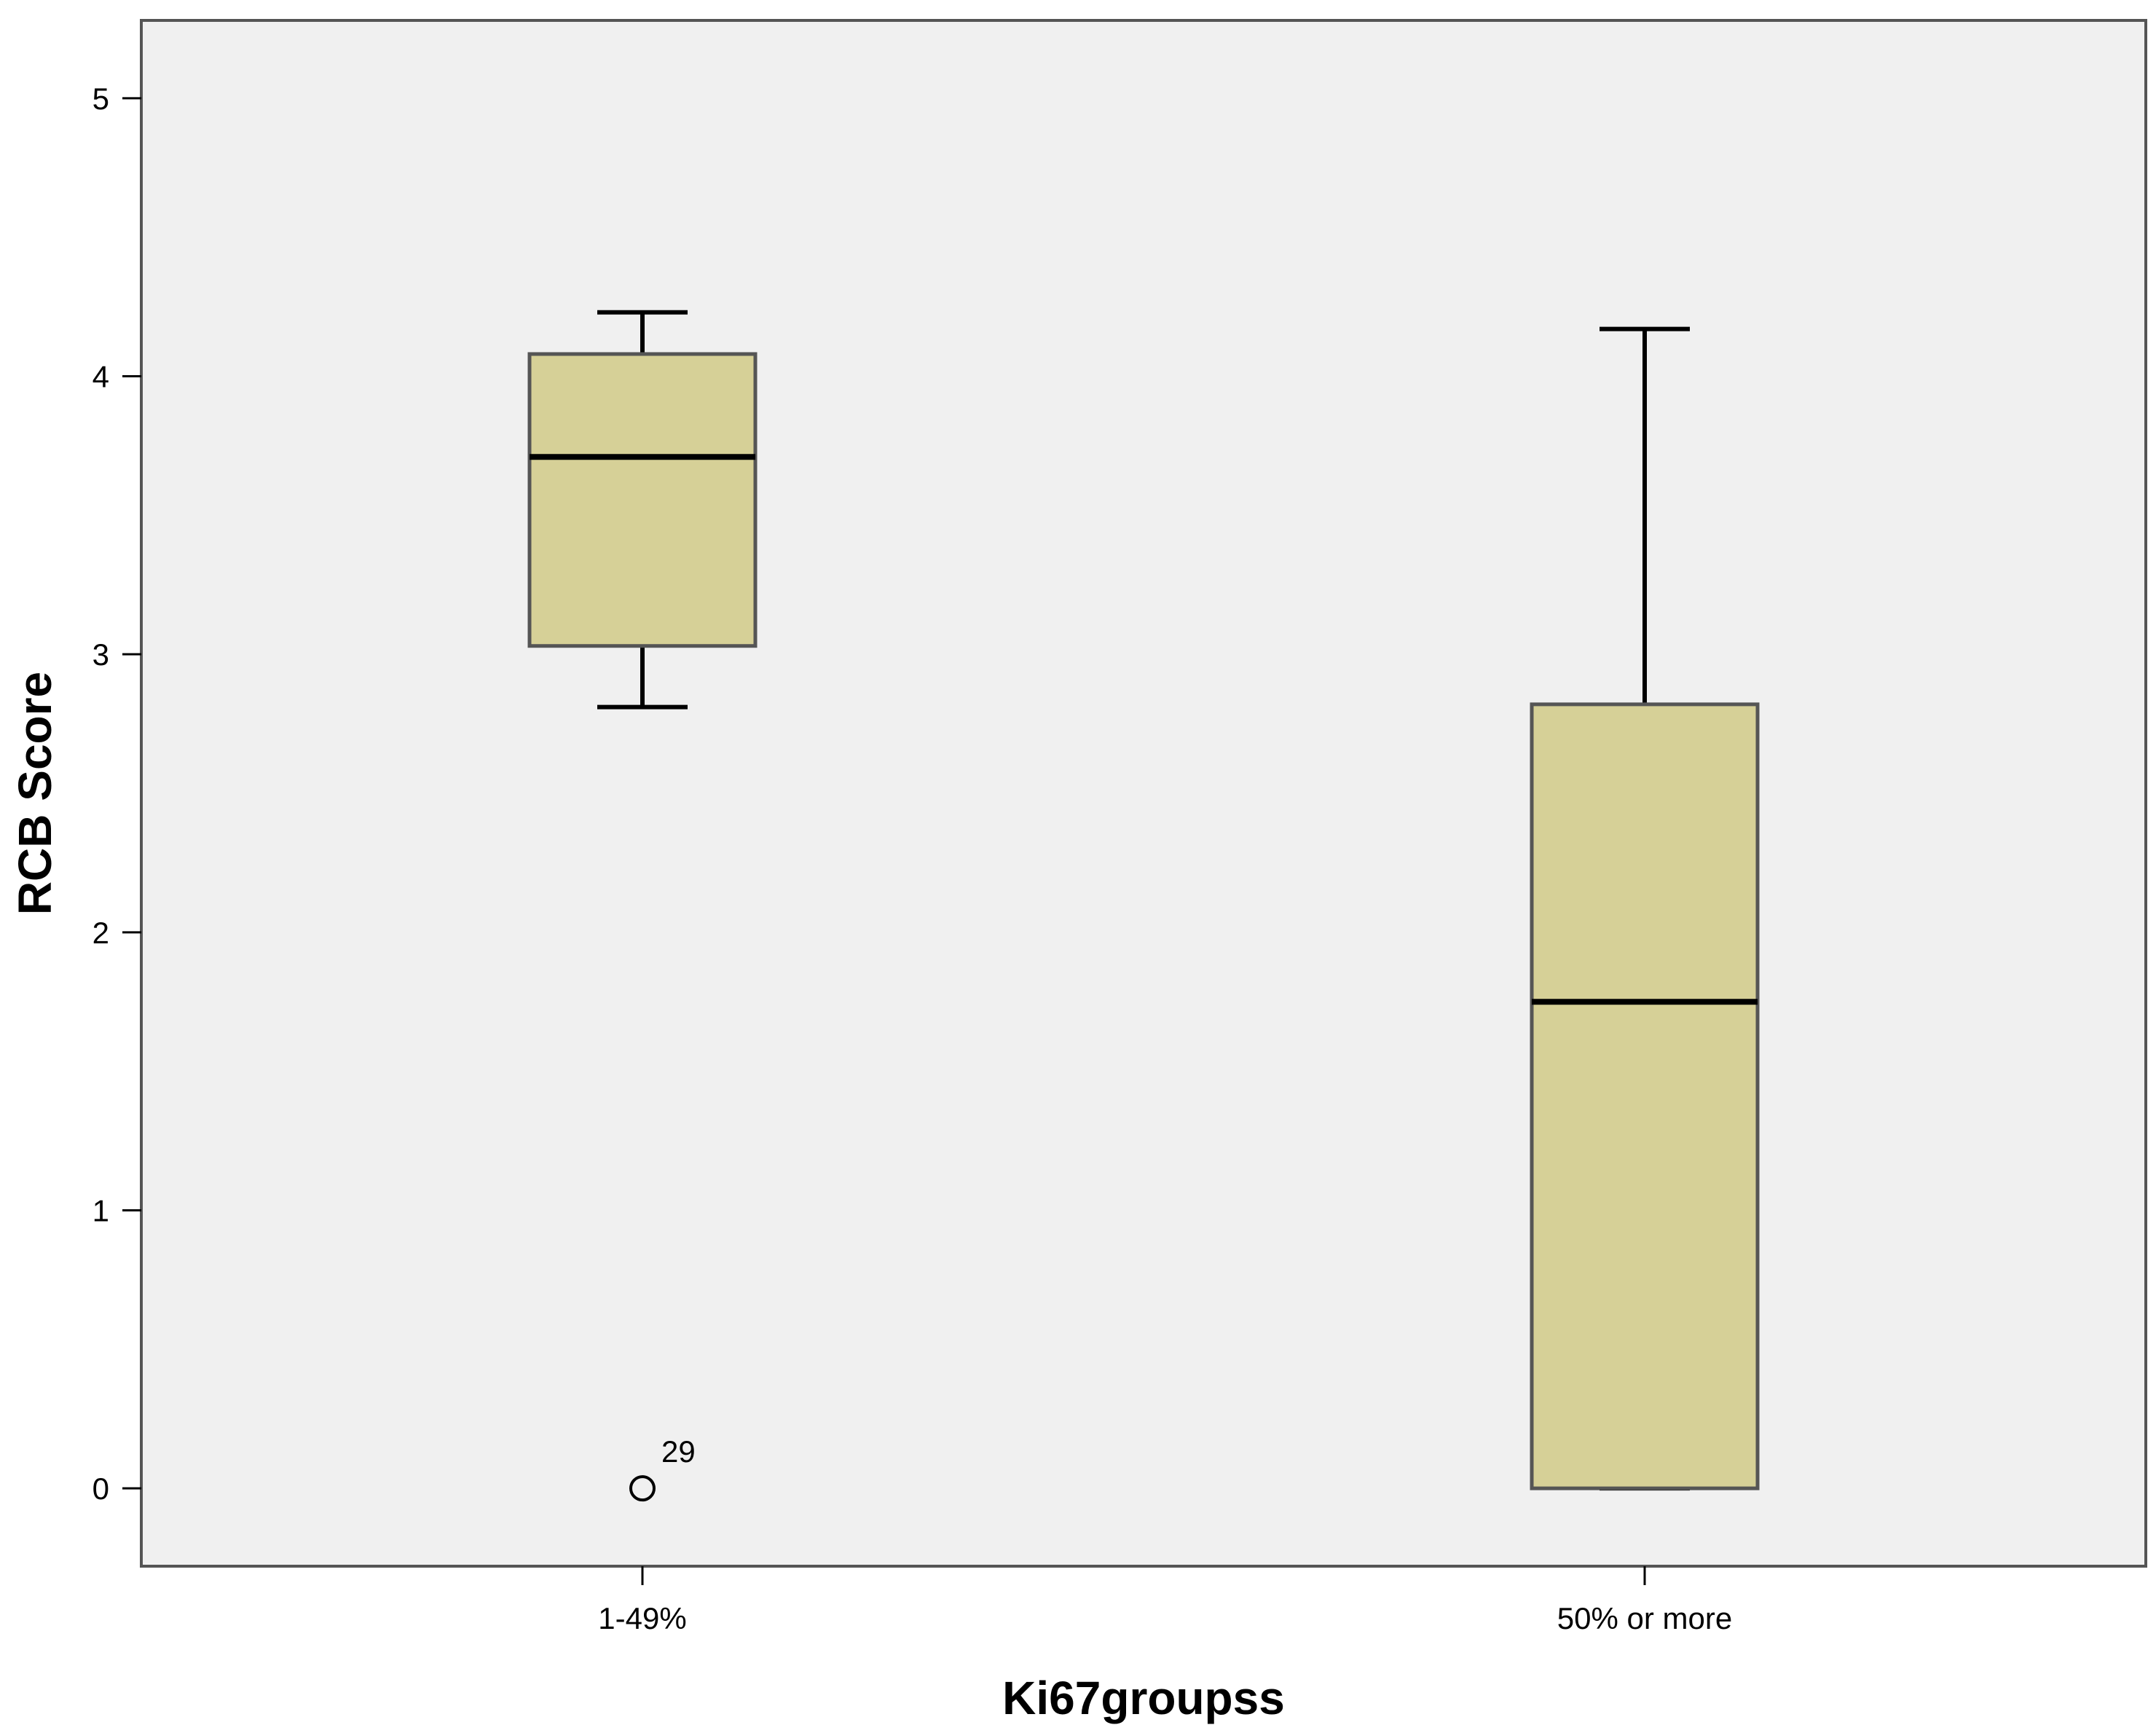 The width and height of the screenshot is (2156, 1733). What do you see at coordinates (101, 377) in the screenshot?
I see `y-tick-label: 4` at bounding box center [101, 377].